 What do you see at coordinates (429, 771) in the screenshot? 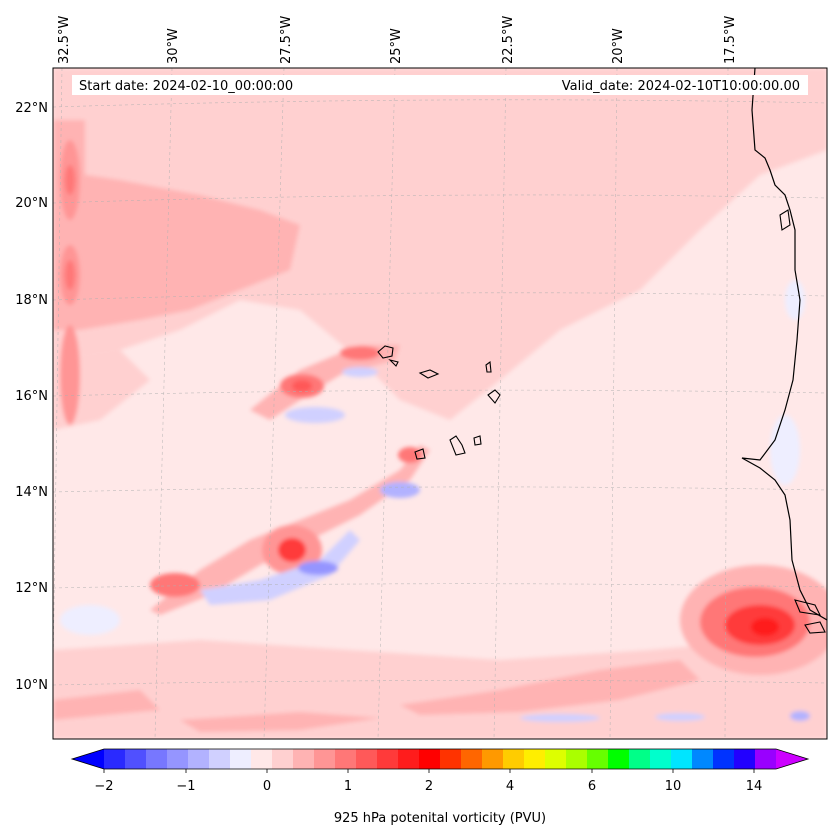
I see `colorbar-ticks` at bounding box center [429, 771].